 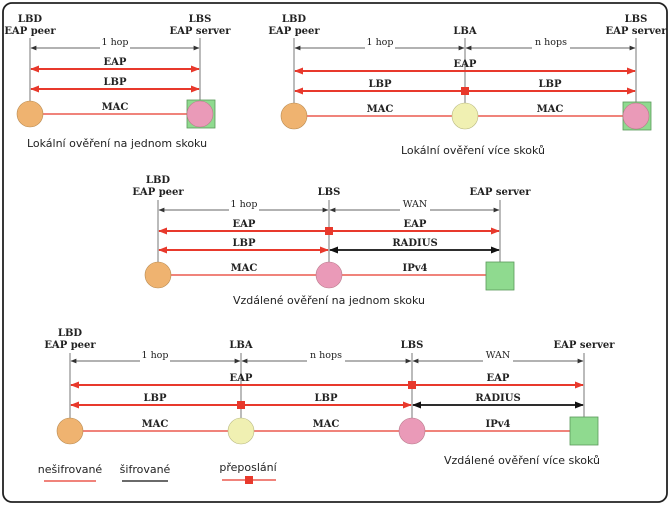 I want to click on forwarding-marker-lbp, so click(x=241, y=405).